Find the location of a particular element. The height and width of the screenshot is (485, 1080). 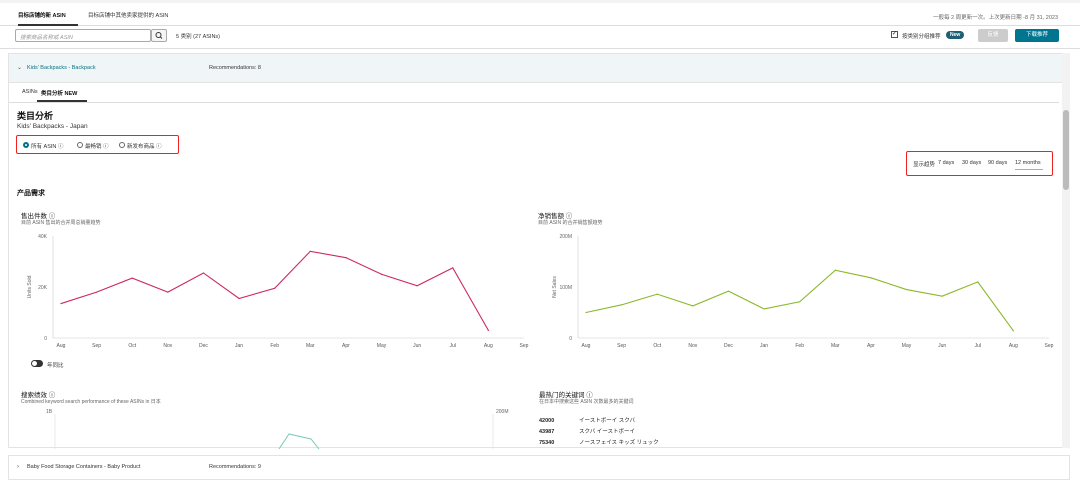

search-button is located at coordinates (159, 35).